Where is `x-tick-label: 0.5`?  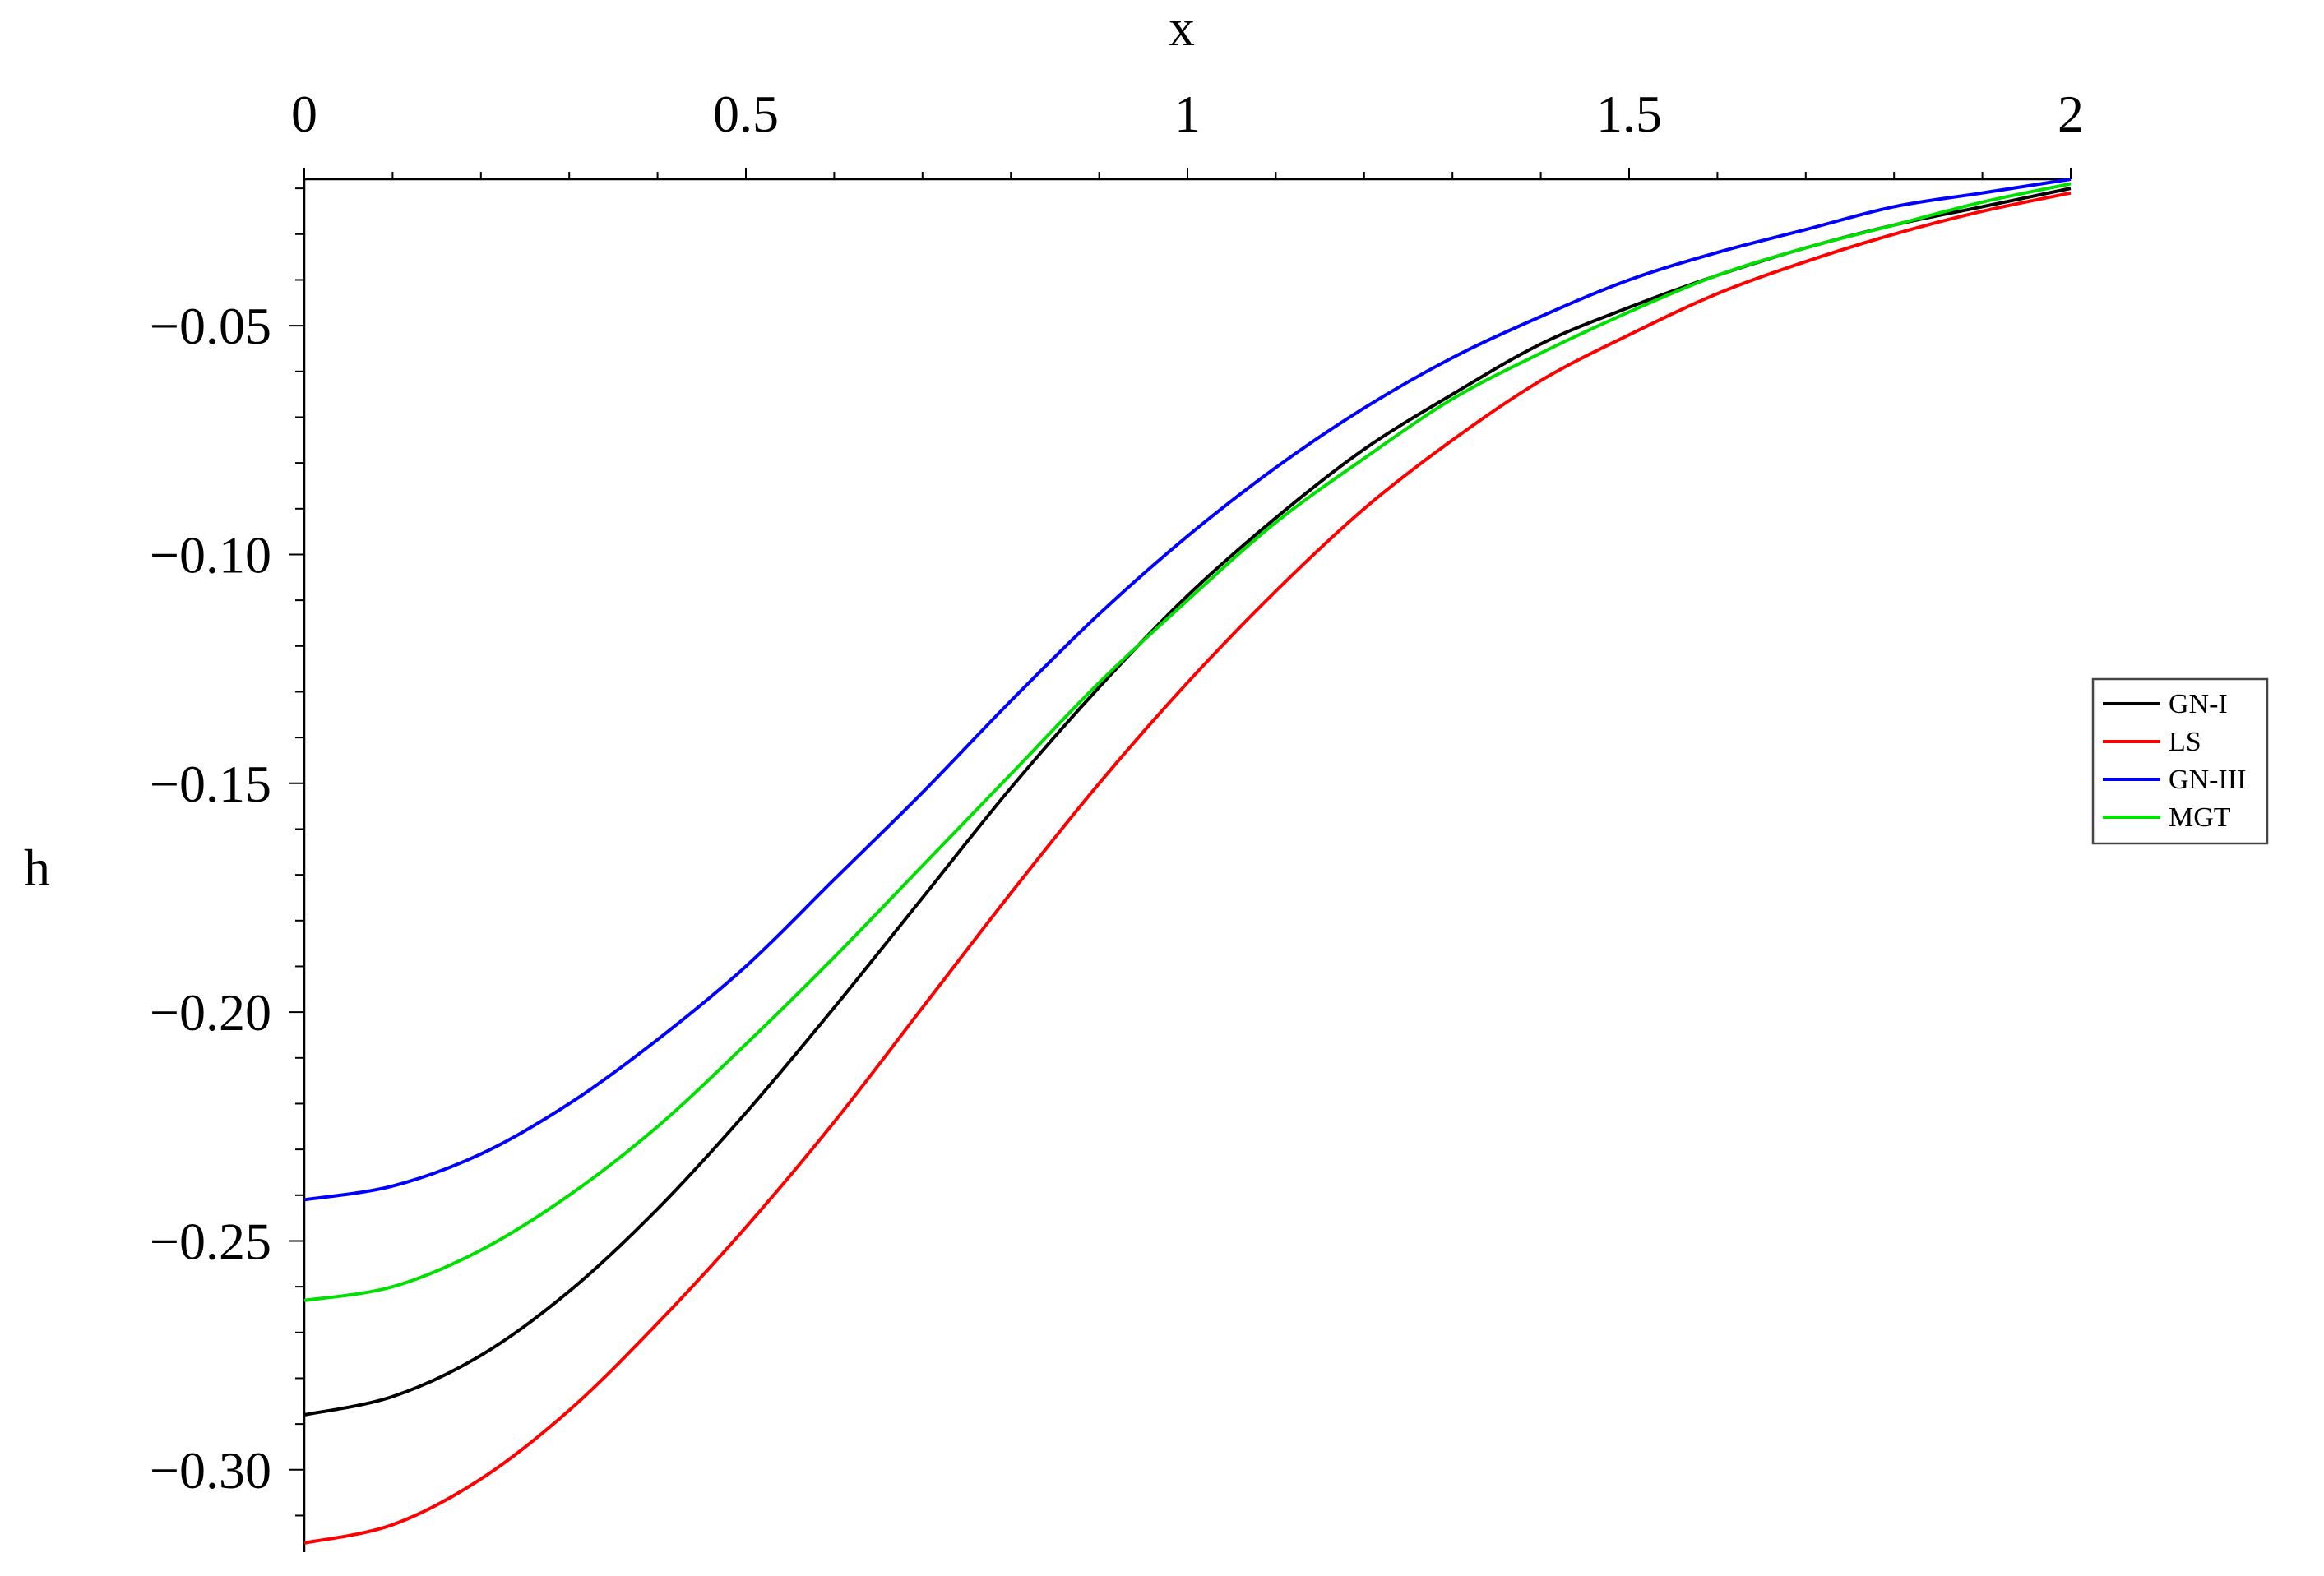 x-tick-label: 0.5 is located at coordinates (746, 114).